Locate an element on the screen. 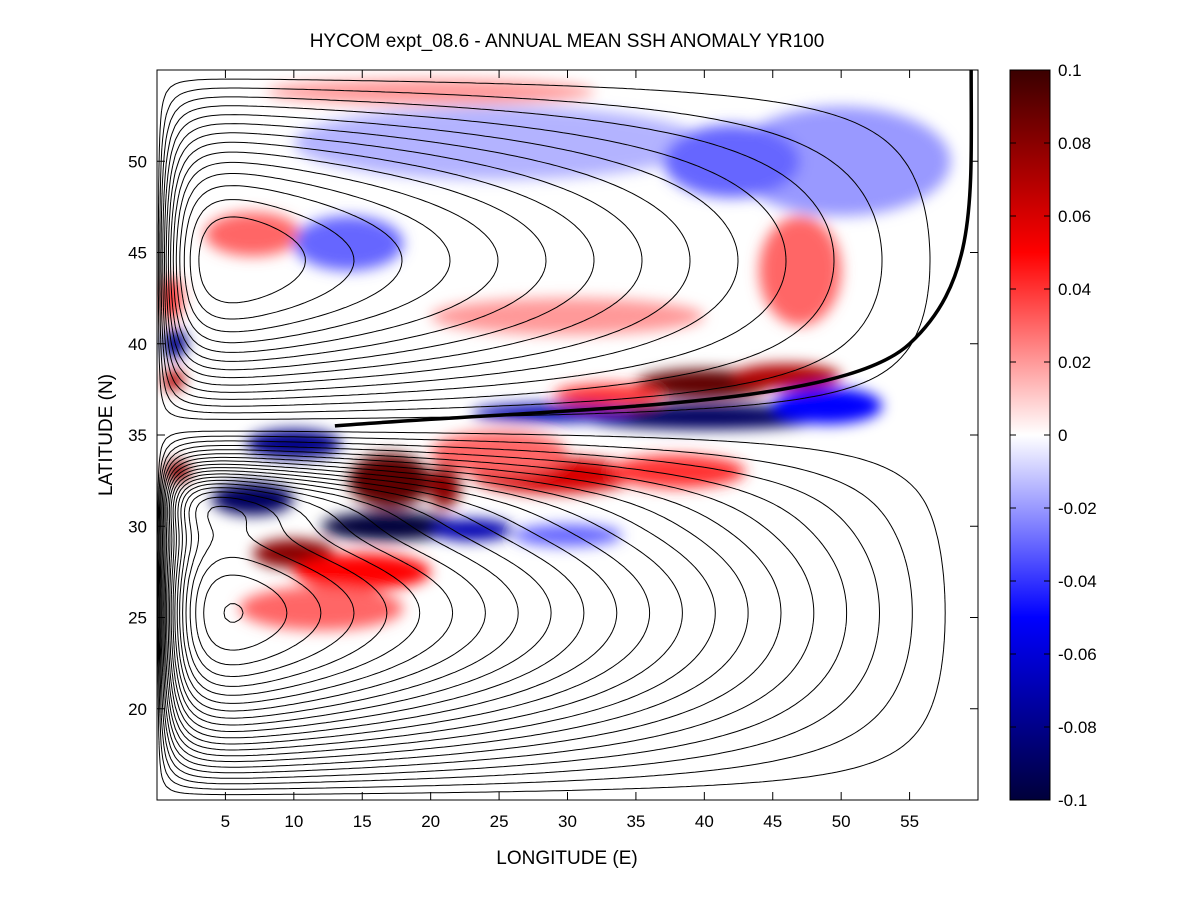  colorbar-tick-label: 0 is located at coordinates (1062, 435).